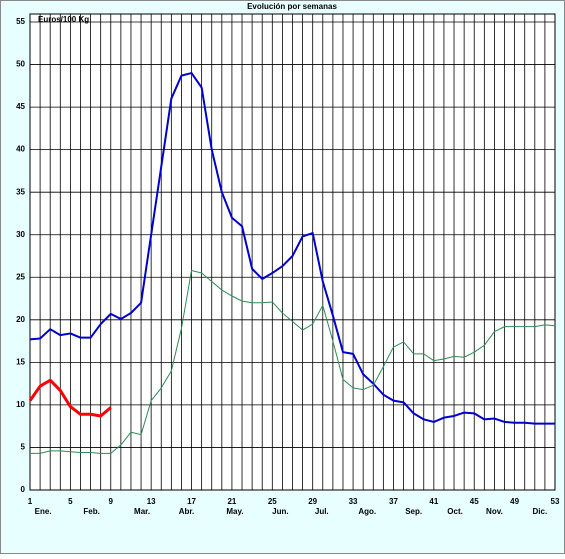  Describe the element at coordinates (322, 511) in the screenshot. I see `month-label: Jul.` at that location.